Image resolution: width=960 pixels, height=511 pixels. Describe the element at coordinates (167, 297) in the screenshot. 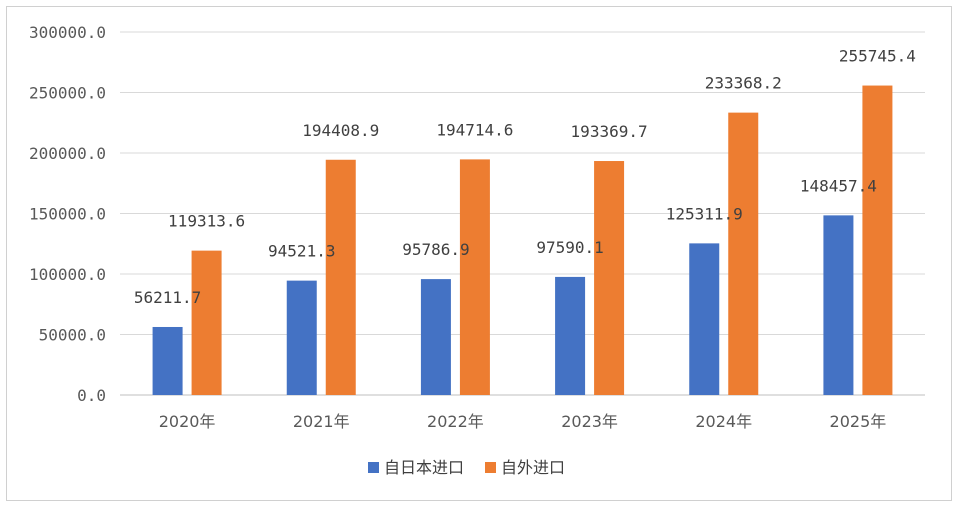

I see `data-label: 56211.7` at that location.